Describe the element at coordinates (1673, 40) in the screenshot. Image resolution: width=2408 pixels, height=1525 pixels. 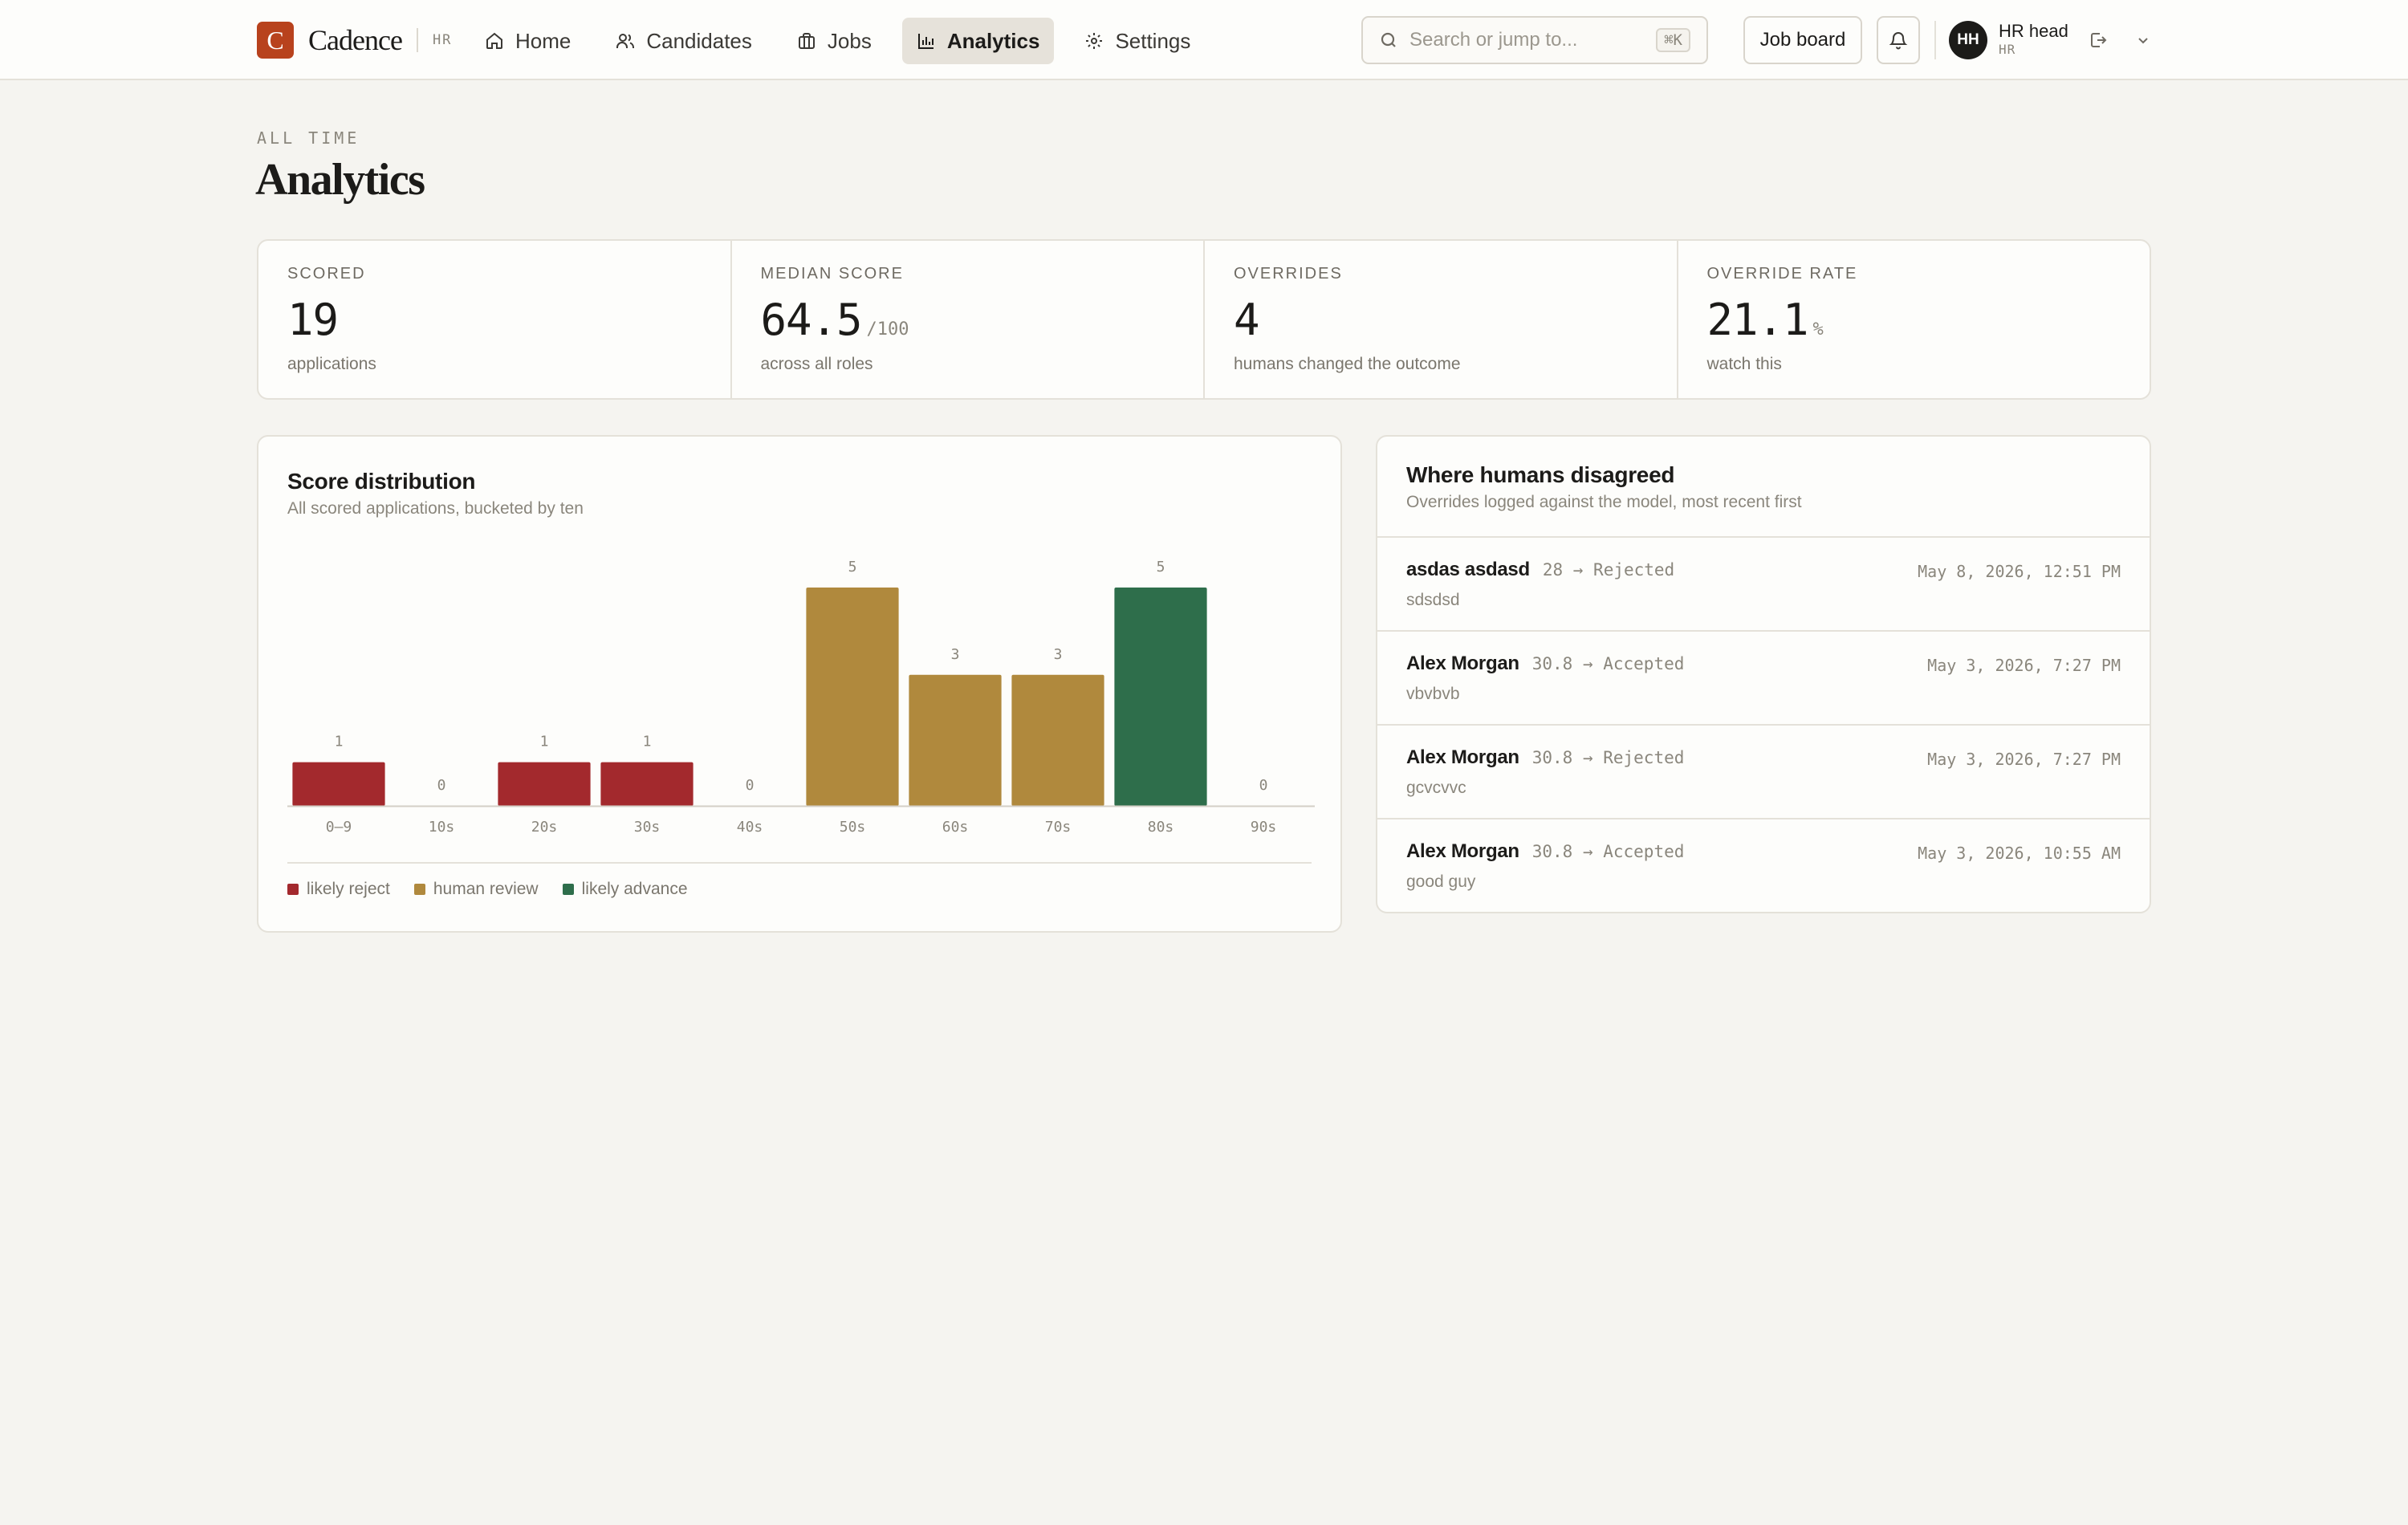
I see `search-shortcut: ⌘K` at that location.